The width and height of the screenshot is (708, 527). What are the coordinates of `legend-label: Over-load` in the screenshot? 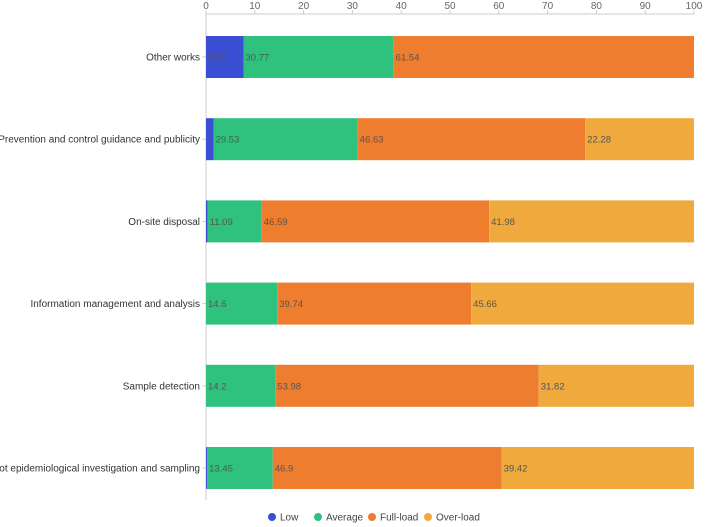 It's located at (458, 518).